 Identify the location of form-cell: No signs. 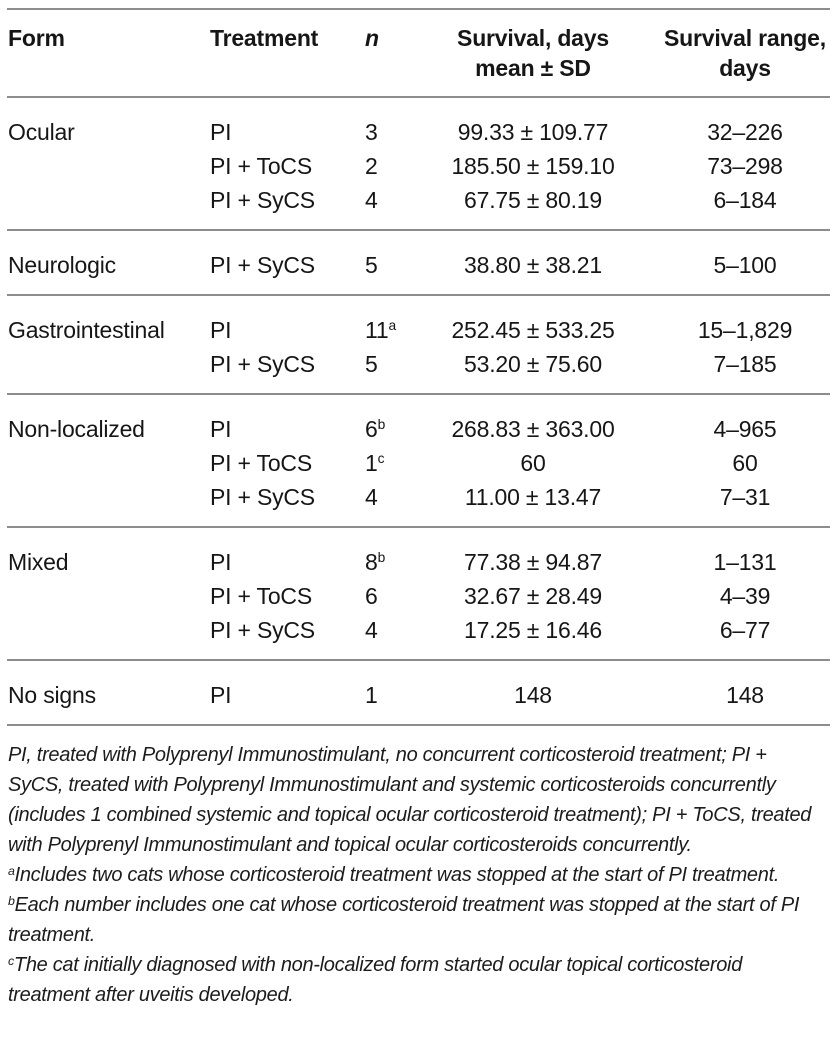
(52, 695).